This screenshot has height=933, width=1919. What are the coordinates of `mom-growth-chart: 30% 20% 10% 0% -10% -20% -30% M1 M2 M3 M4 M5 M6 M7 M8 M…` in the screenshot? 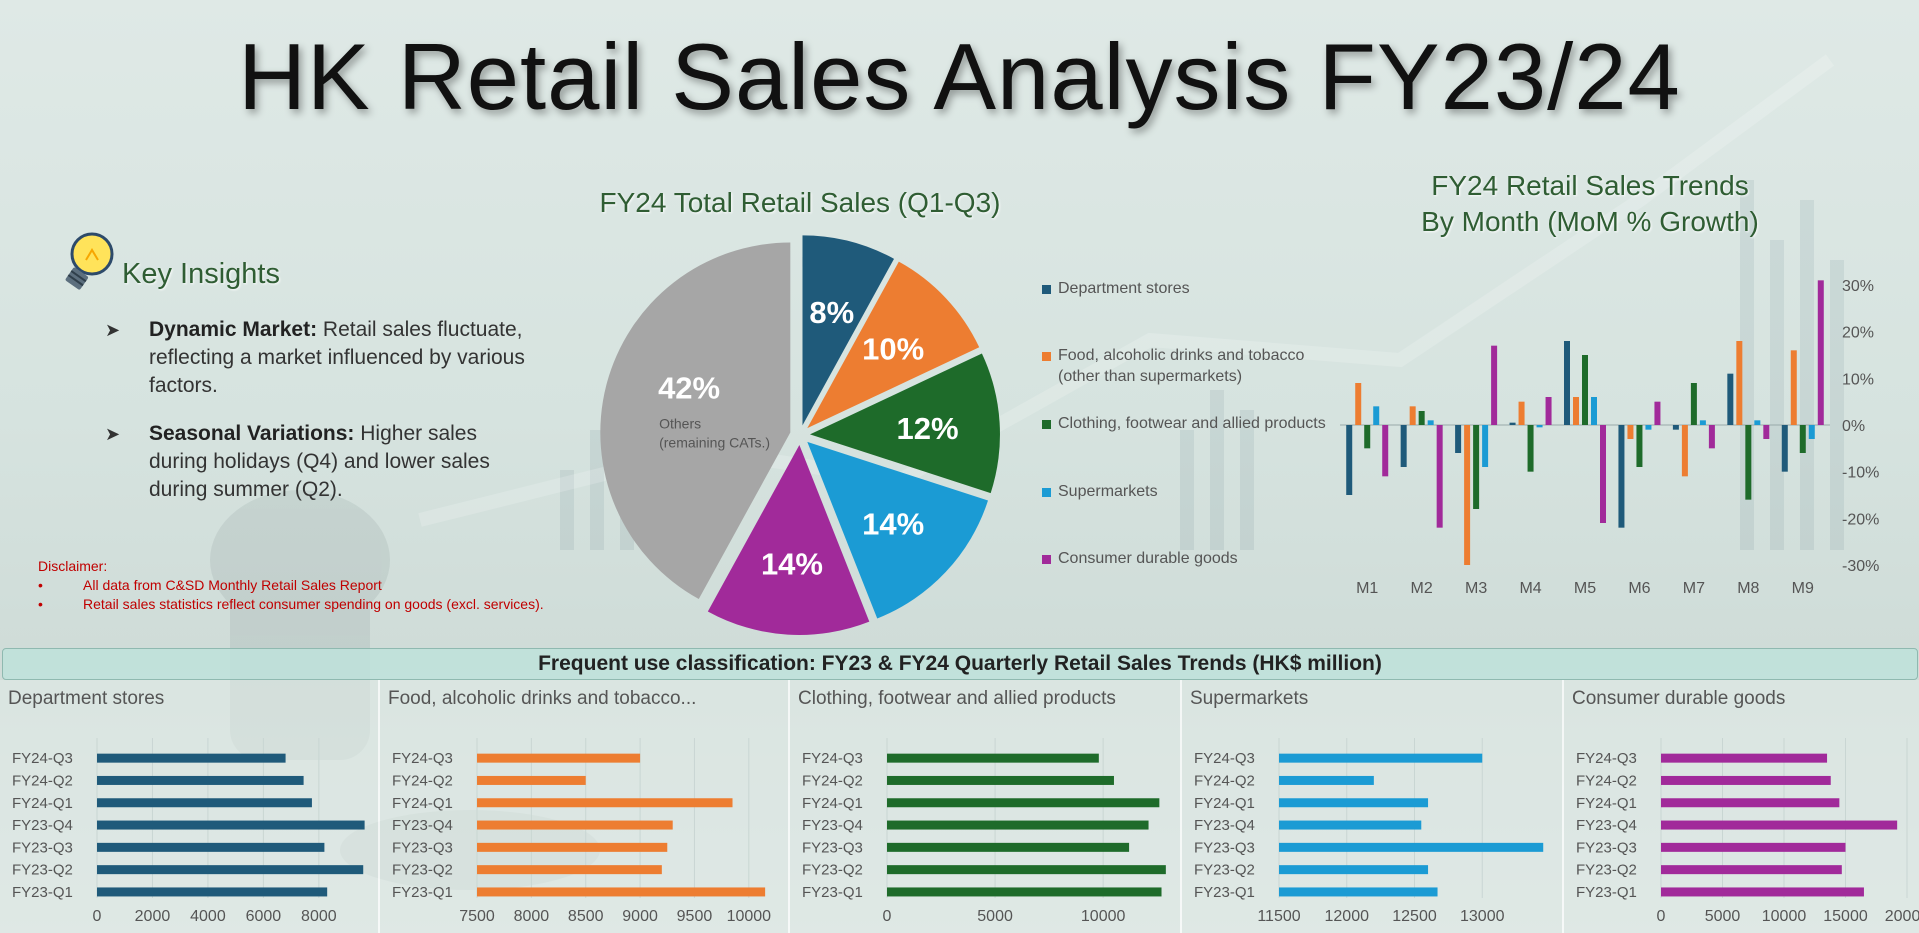 It's located at (1609, 437).